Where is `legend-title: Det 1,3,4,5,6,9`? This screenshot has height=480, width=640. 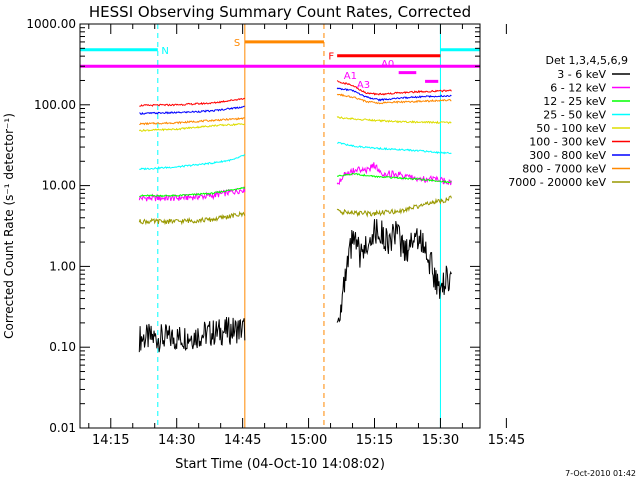 legend-title: Det 1,3,4,5,6,9 is located at coordinates (586, 60).